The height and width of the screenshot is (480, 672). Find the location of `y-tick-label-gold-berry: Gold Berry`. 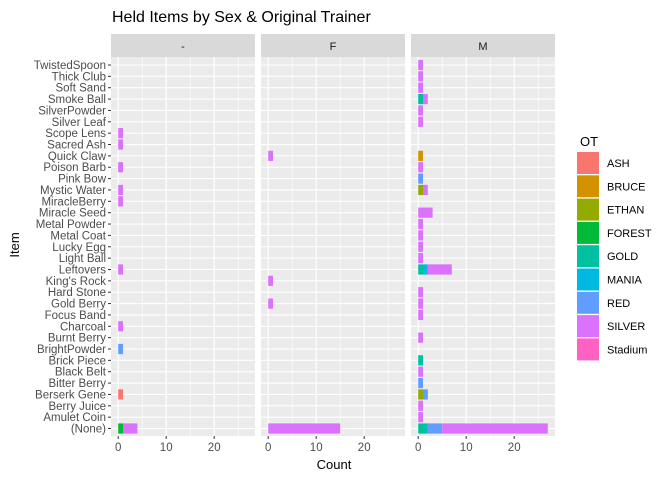

y-tick-label-gold-berry: Gold Berry is located at coordinates (78, 305).